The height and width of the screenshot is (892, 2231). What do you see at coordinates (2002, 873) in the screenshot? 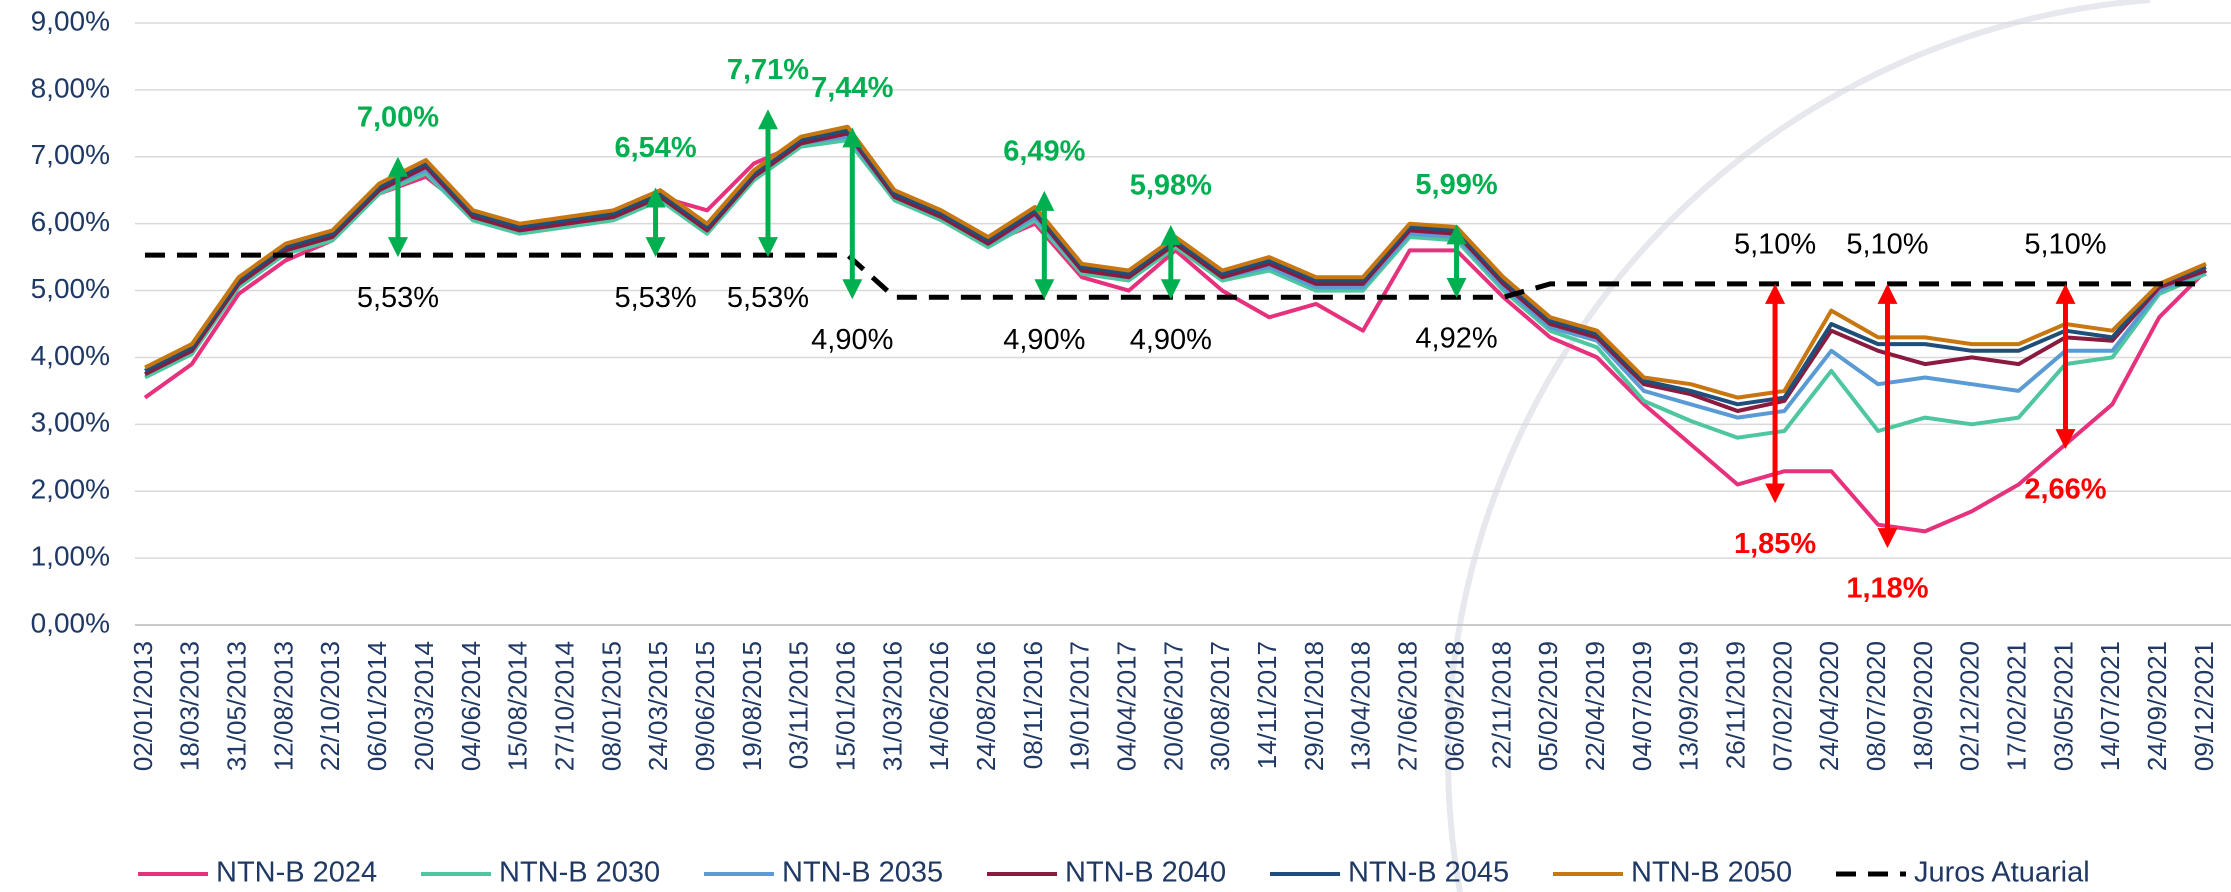
I see `legend-label: Juros Atuarial` at bounding box center [2002, 873].